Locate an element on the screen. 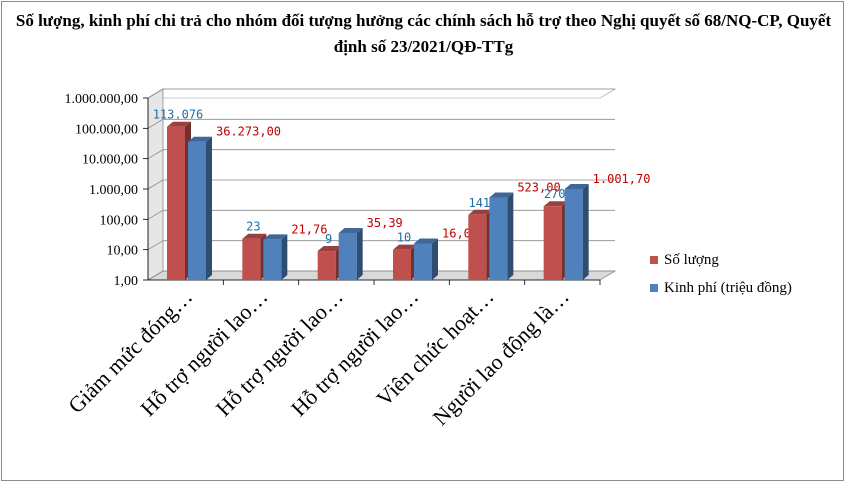 This screenshot has width=847, height=484. y-tick-label: 10,00 is located at coordinates (123, 251).